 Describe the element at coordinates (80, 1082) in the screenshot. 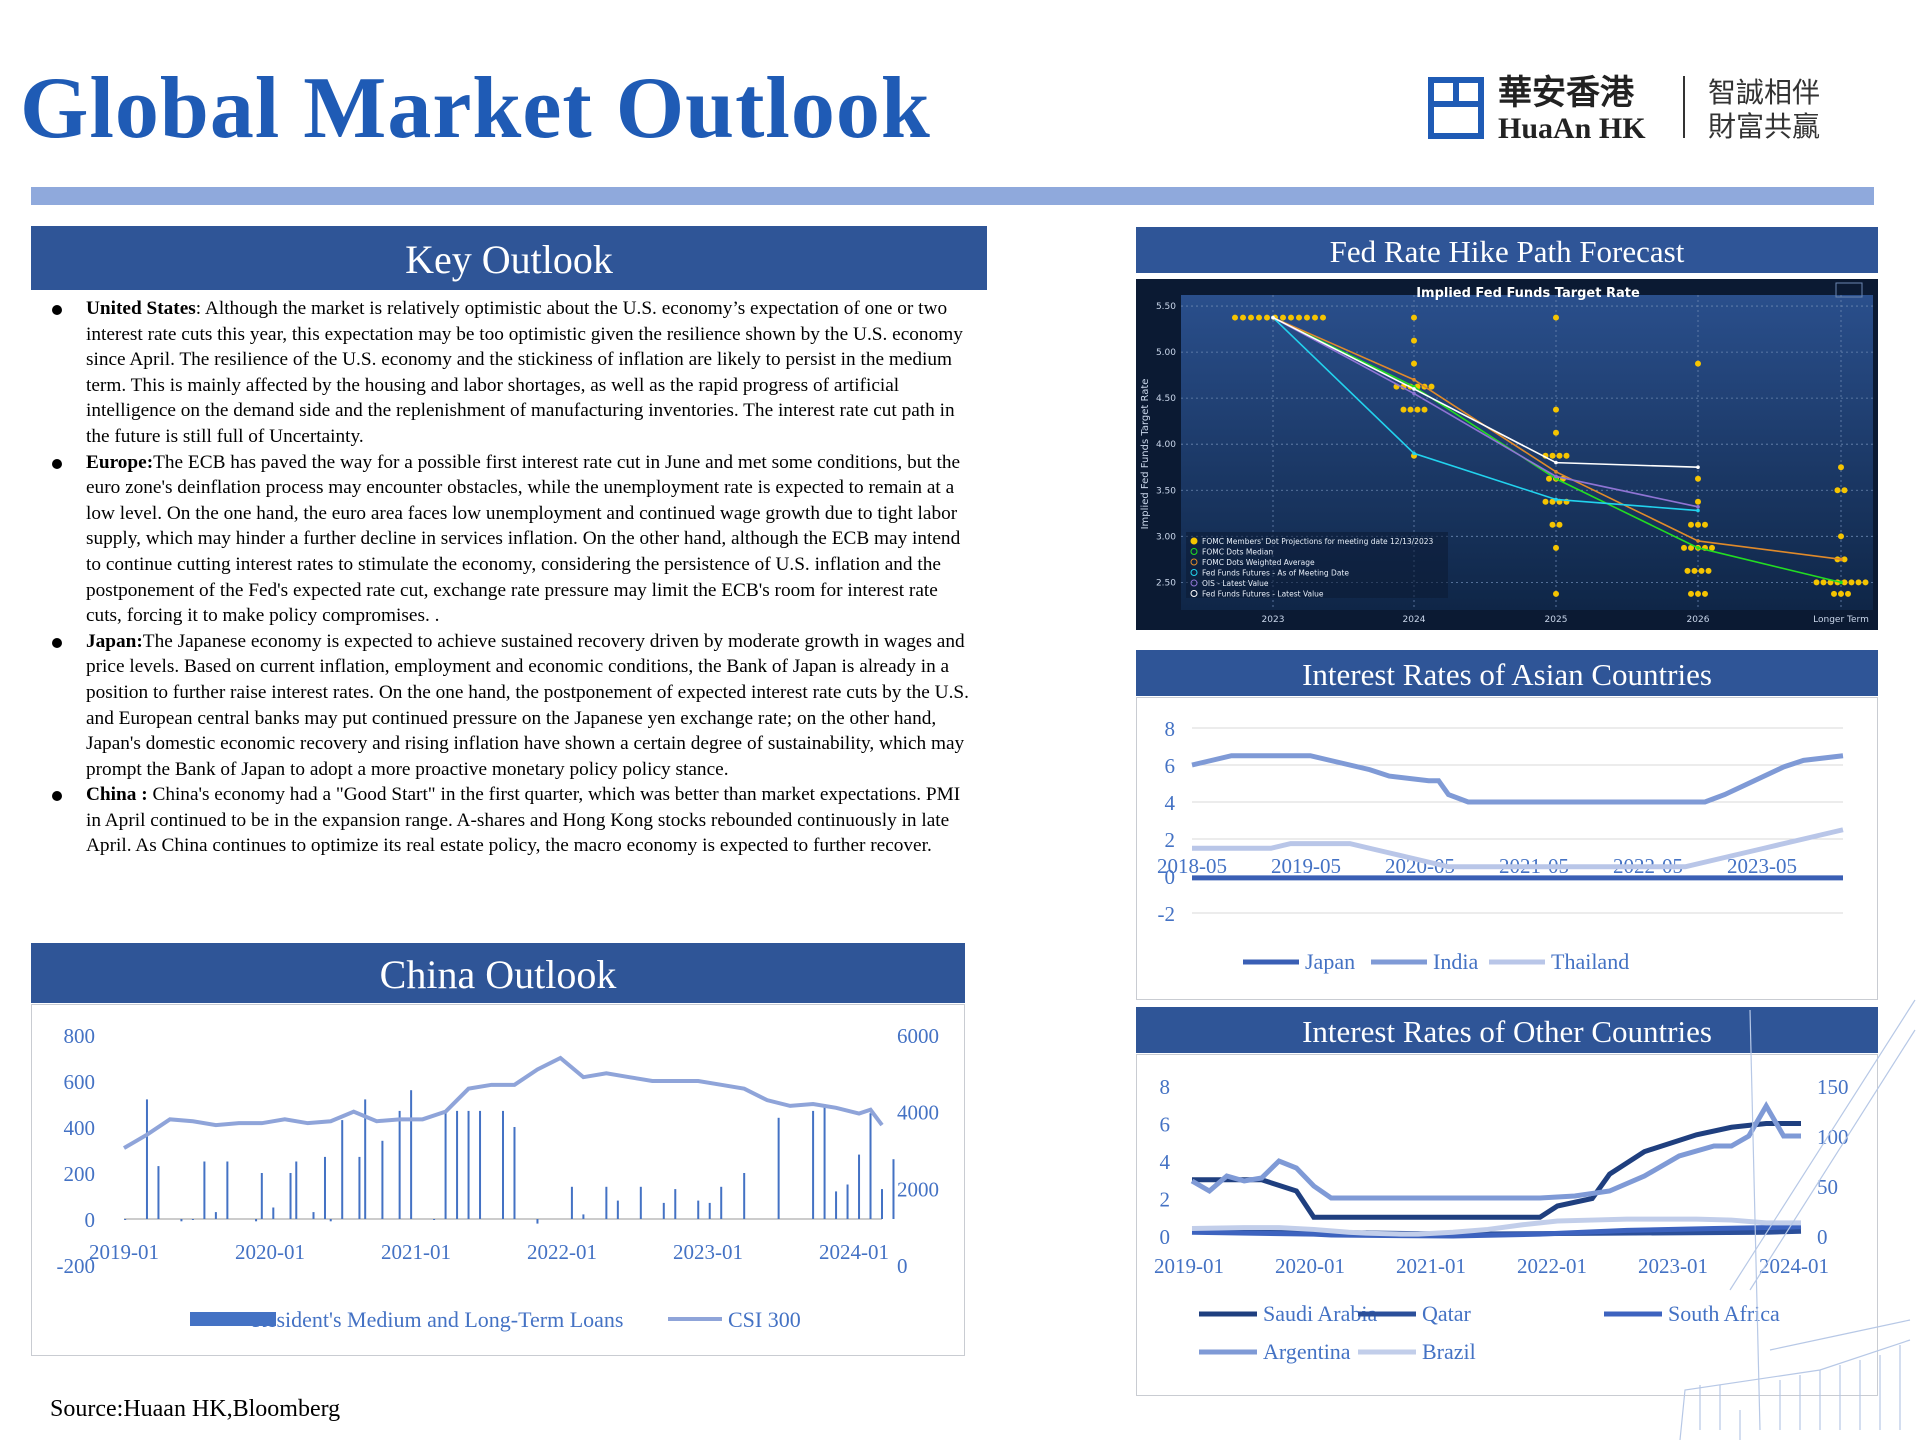

I see `china-y-left-tick: 600` at that location.